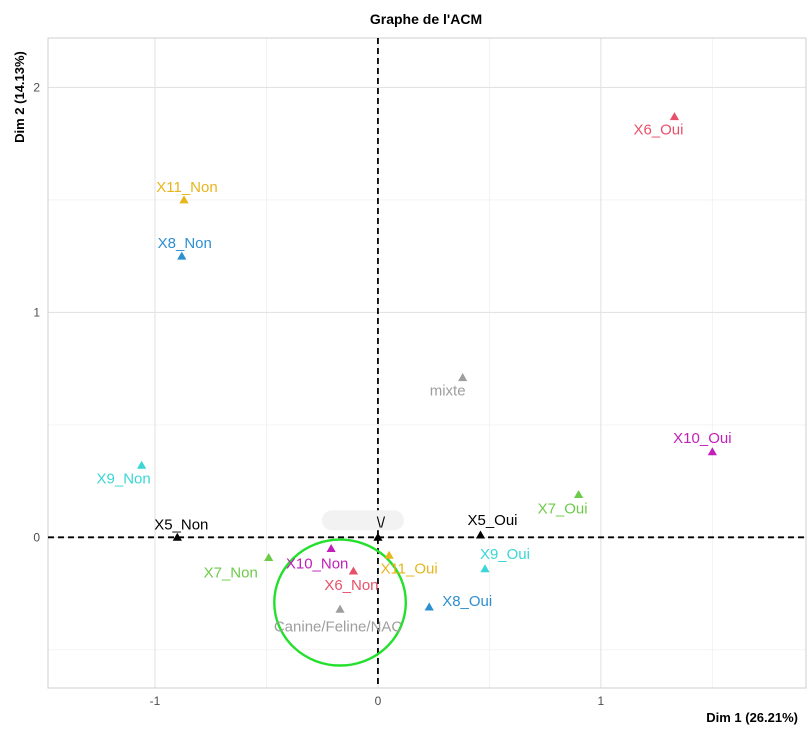  I want to click on data-point-label: mixte, so click(448, 391).